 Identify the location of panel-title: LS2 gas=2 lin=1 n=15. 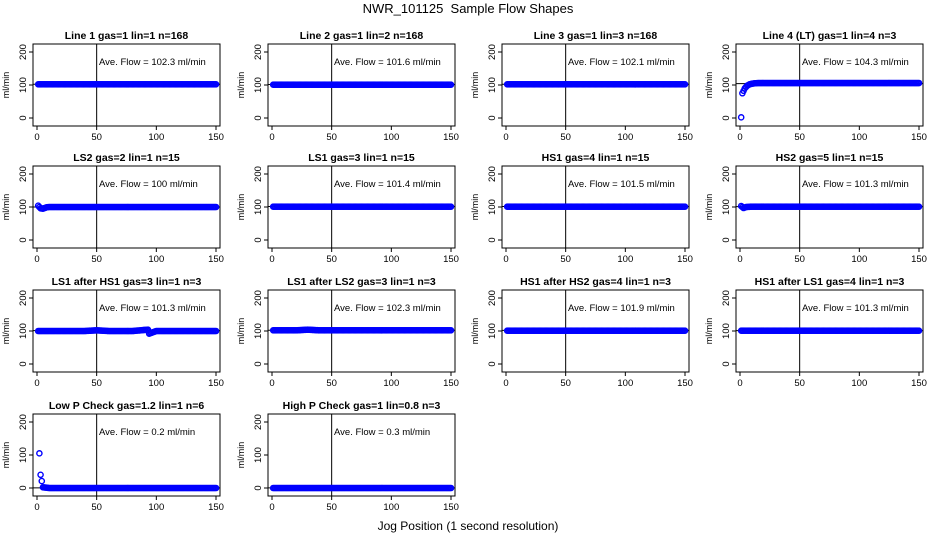
(126, 158).